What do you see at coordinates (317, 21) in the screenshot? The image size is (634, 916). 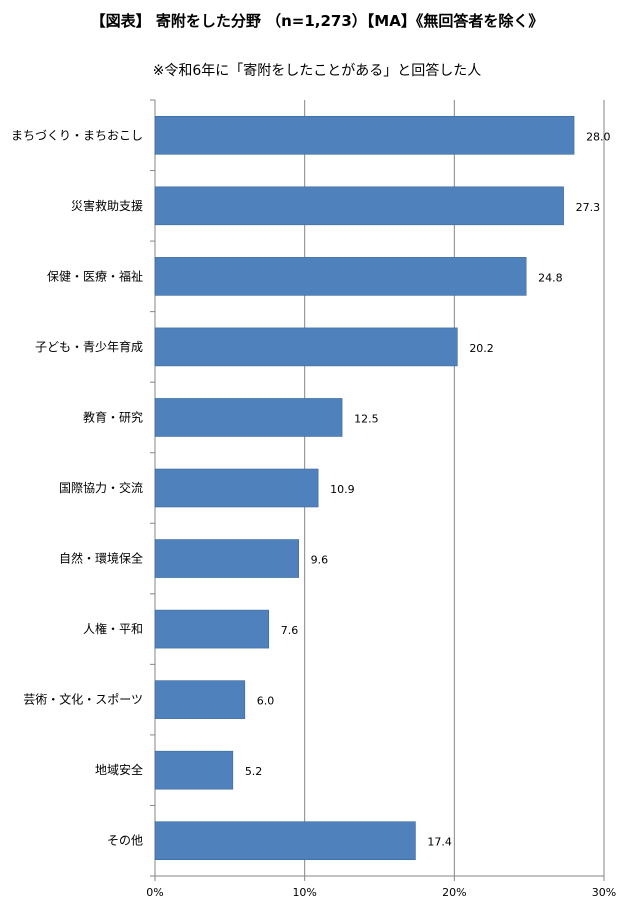 I see `chart-title: 【図表】 寄附をした分野 （n=1,273）【MA】《無回答者を除く》` at bounding box center [317, 21].